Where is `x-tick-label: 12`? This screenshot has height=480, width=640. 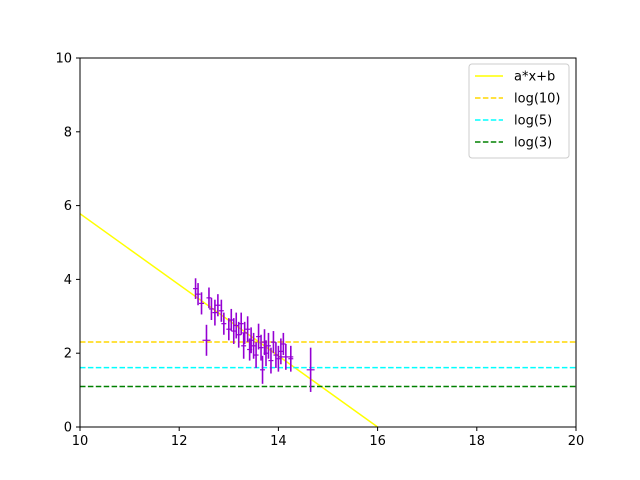 x-tick-label: 12 is located at coordinates (179, 441).